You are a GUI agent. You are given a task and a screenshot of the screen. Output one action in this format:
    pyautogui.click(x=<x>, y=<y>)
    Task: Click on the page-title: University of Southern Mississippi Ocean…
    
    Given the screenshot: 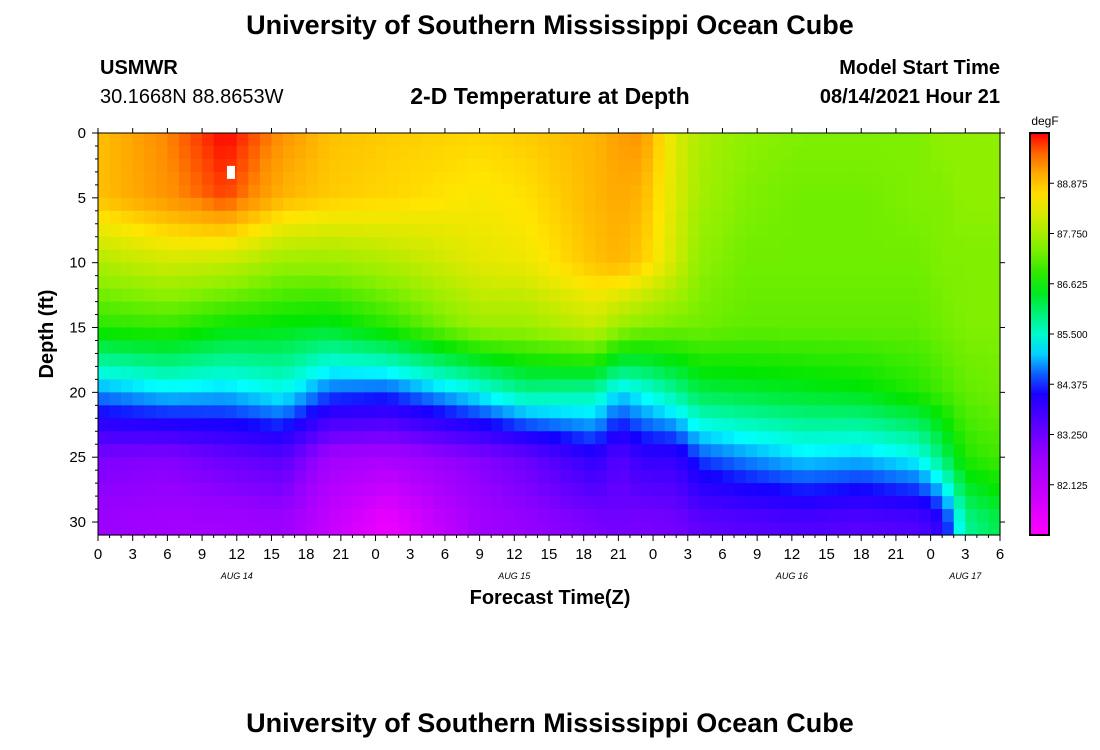 What is the action you would take?
    pyautogui.click(x=550, y=25)
    